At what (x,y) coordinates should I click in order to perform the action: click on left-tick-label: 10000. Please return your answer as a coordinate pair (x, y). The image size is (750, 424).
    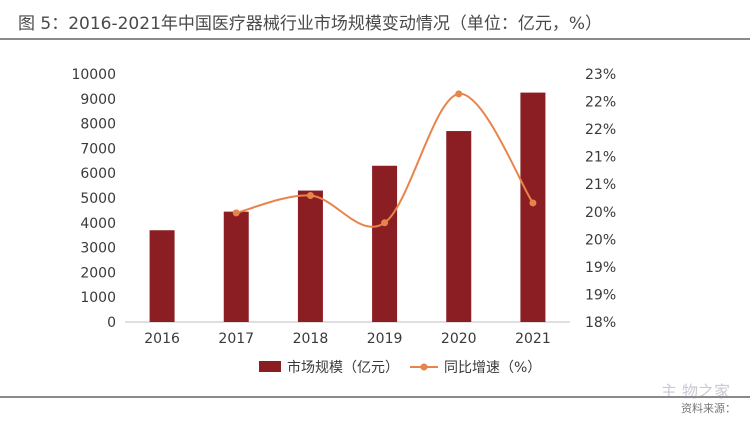
    Looking at the image, I should click on (93, 75).